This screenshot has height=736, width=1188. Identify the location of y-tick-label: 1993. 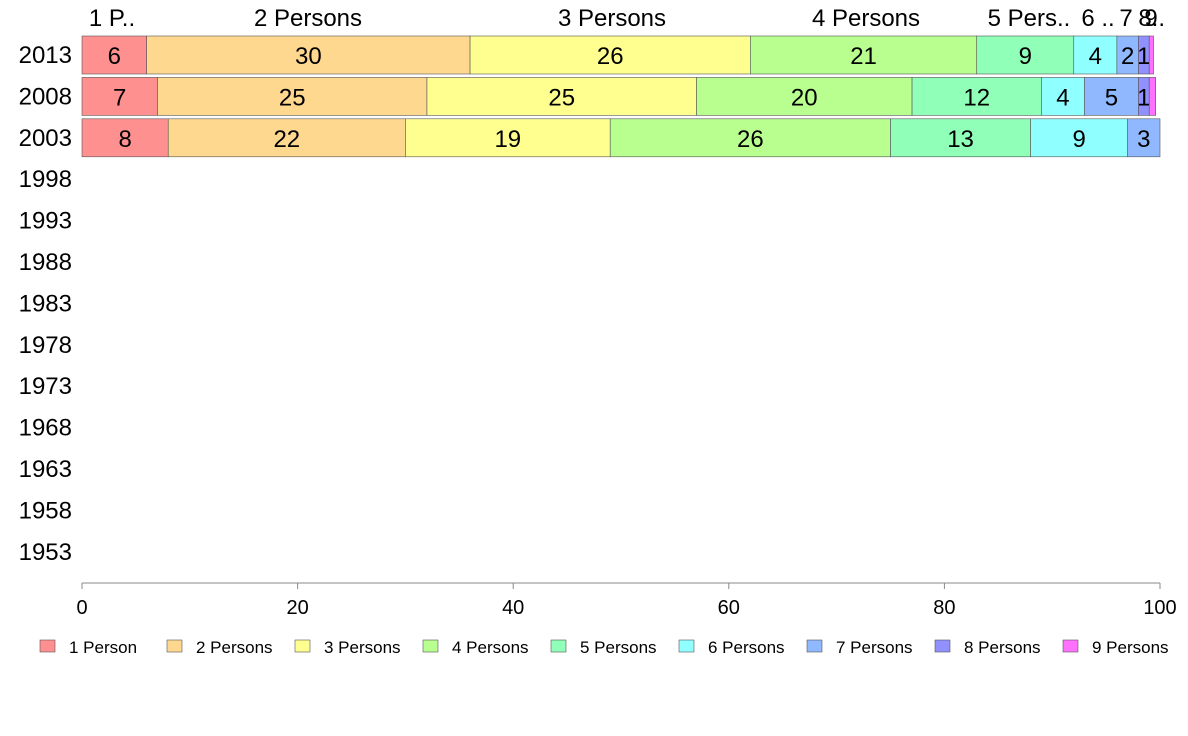
(45, 221).